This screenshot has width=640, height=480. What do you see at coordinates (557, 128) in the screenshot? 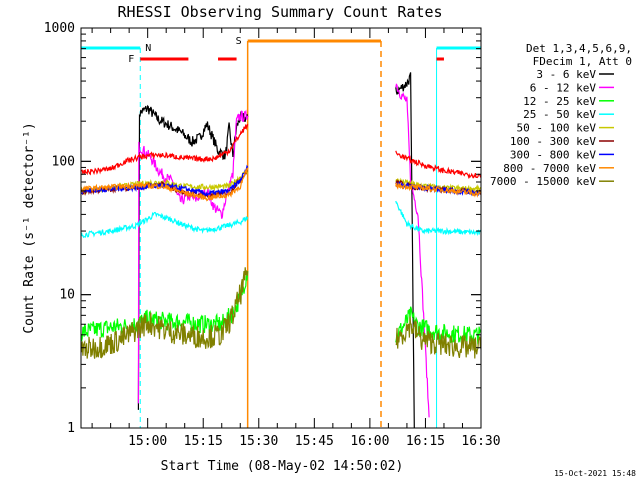
I see `legend-entry-label: 50 - 100 keV` at bounding box center [557, 128].